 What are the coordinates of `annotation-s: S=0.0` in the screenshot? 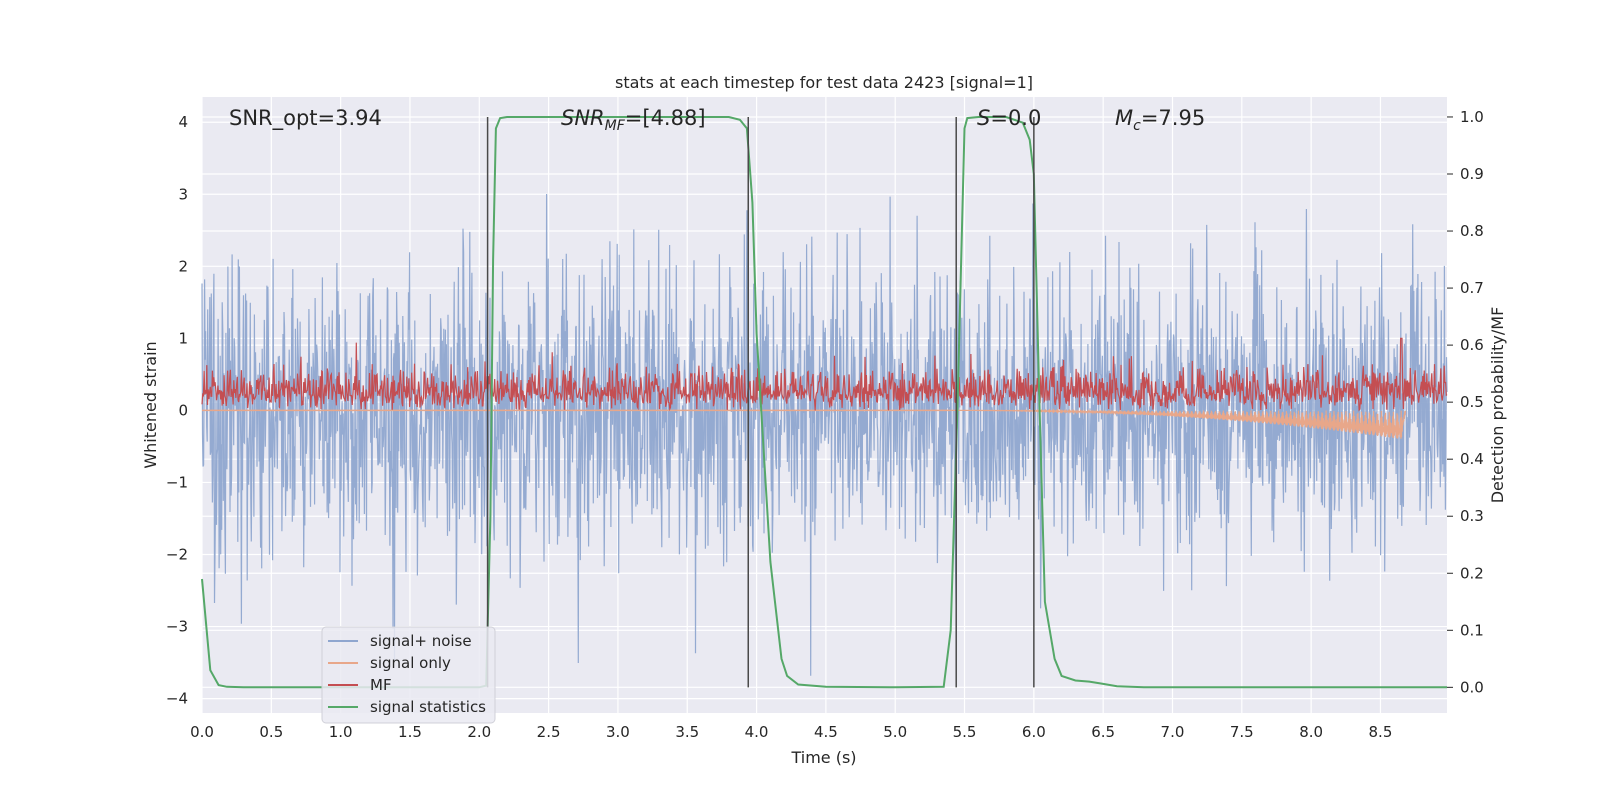 It's located at (1009, 118).